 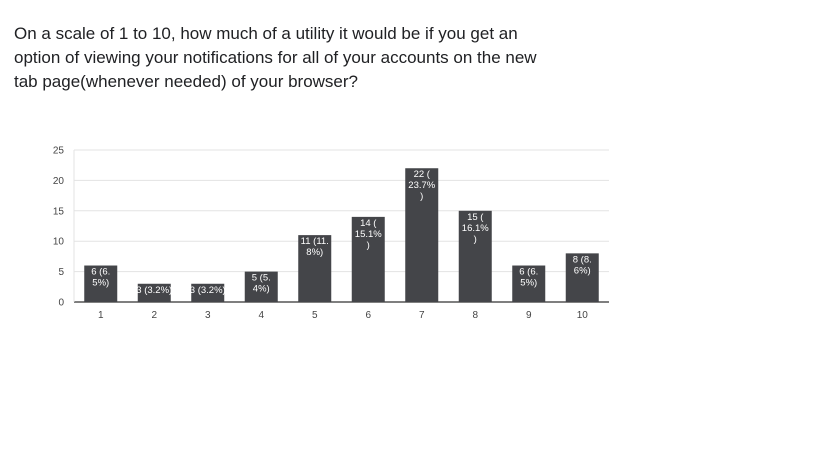 What do you see at coordinates (315, 241) in the screenshot?
I see `data-label-line: 11 (11.` at bounding box center [315, 241].